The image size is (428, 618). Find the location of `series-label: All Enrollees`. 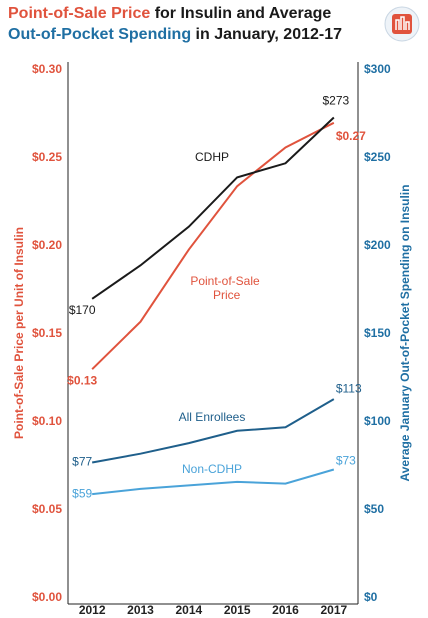

series-label: All Enrollees is located at coordinates (212, 417).